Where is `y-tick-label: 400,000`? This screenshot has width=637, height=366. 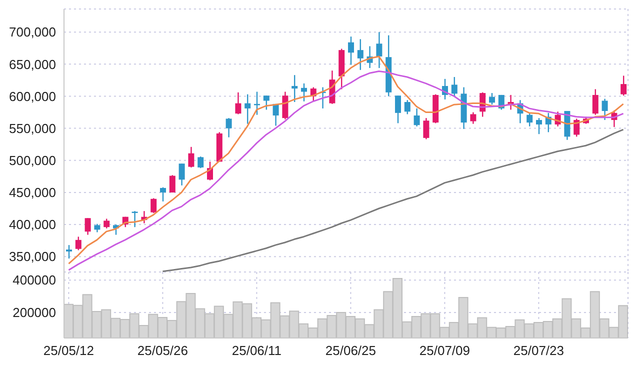 y-tick-label: 400,000 is located at coordinates (32, 224).